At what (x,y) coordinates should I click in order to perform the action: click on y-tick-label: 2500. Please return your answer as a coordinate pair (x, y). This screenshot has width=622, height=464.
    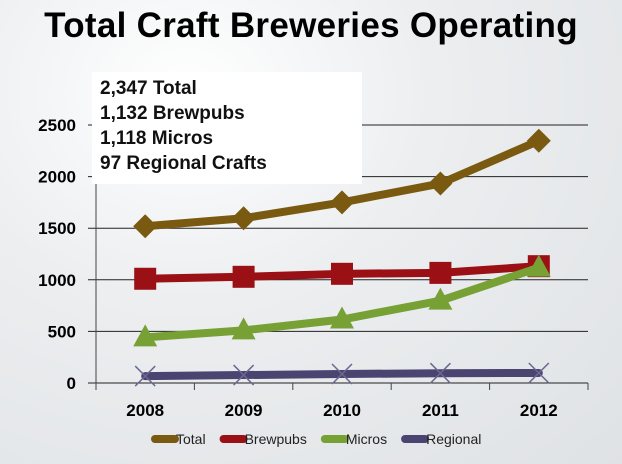
    Looking at the image, I should click on (57, 125).